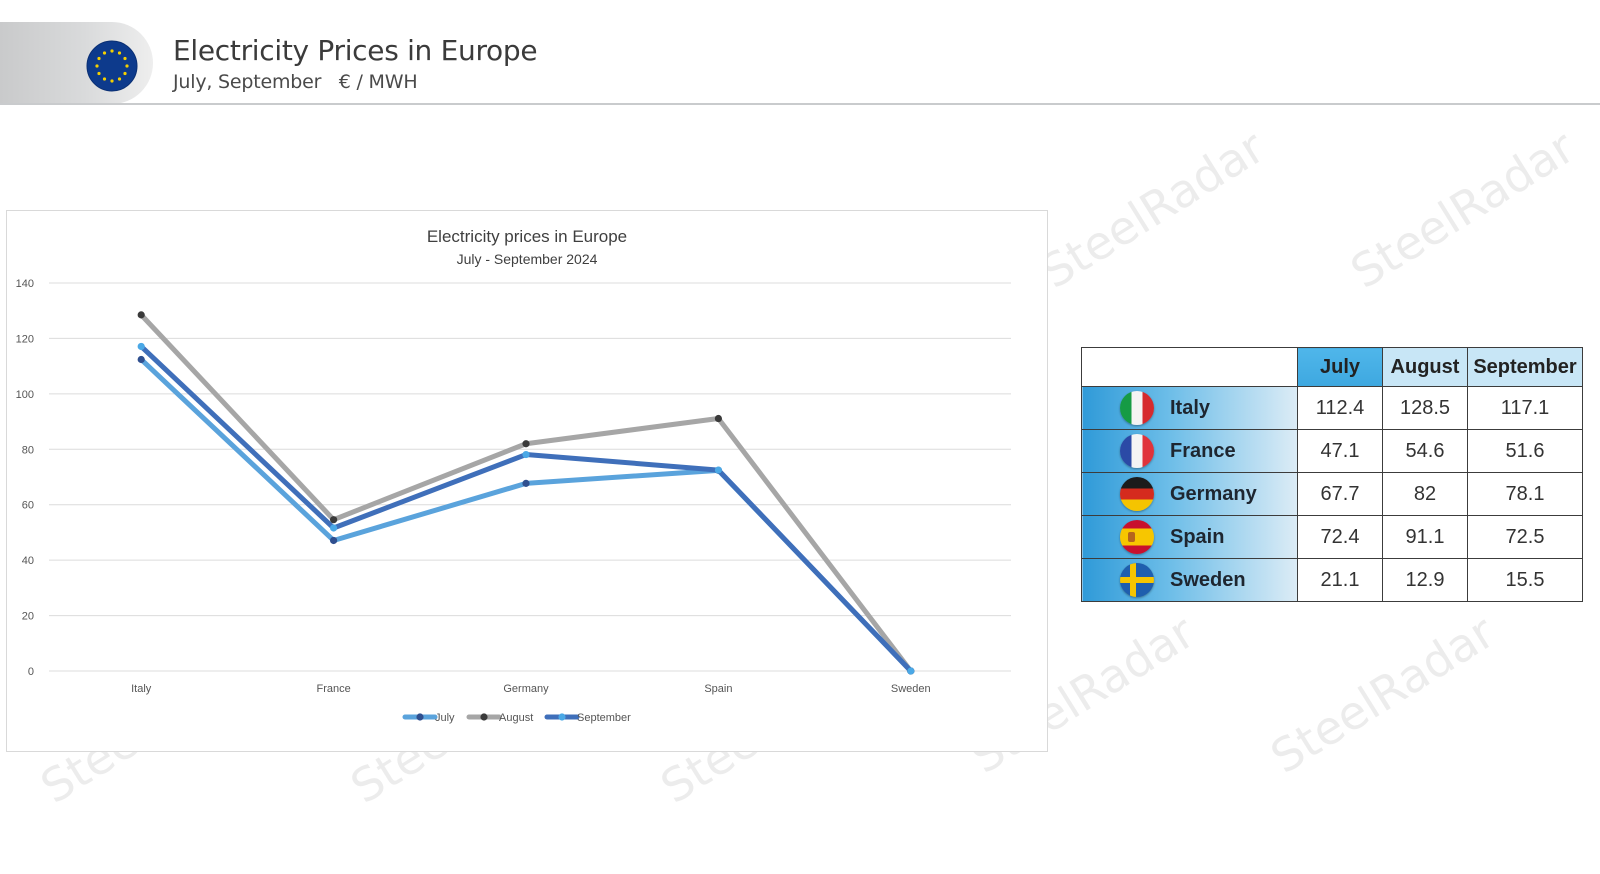  I want to click on table-row: Sweden 21.1 12.9 15.5, so click(1332, 580).